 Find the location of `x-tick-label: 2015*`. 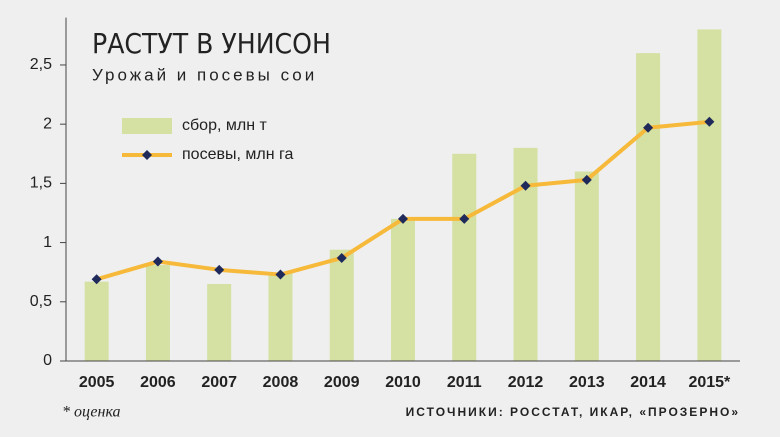

x-tick-label: 2015* is located at coordinates (709, 382).